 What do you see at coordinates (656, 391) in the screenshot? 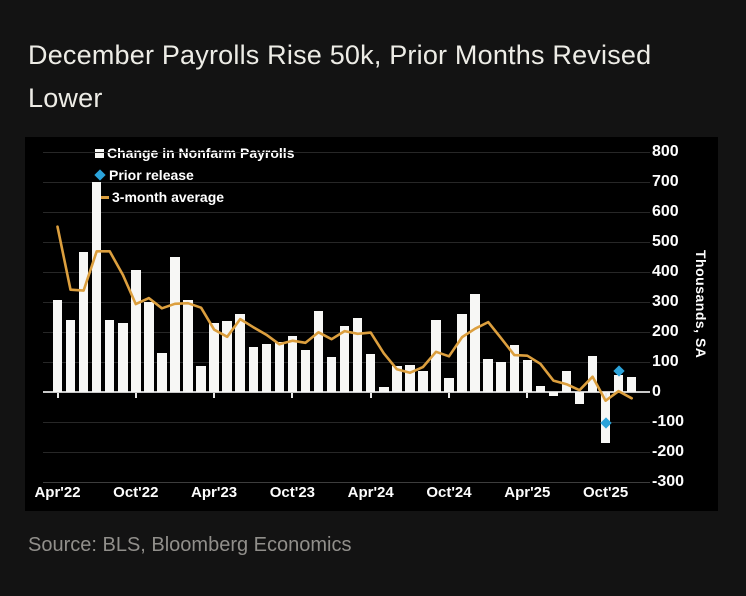
I see `y-axis-label-0: 0` at bounding box center [656, 391].